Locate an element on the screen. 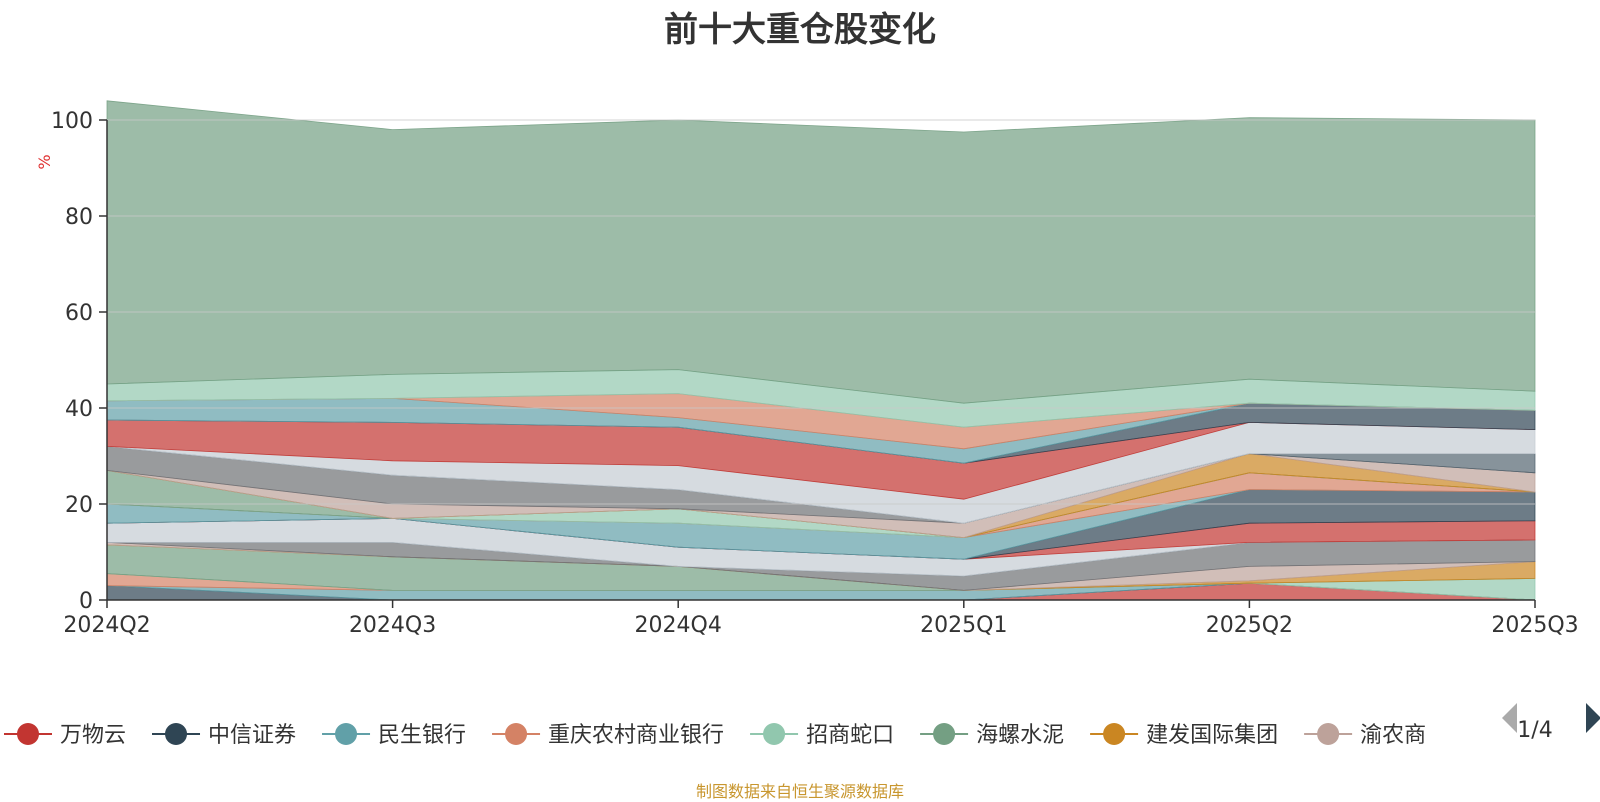  legend-item-4: 招商蛇口 is located at coordinates (822, 735).